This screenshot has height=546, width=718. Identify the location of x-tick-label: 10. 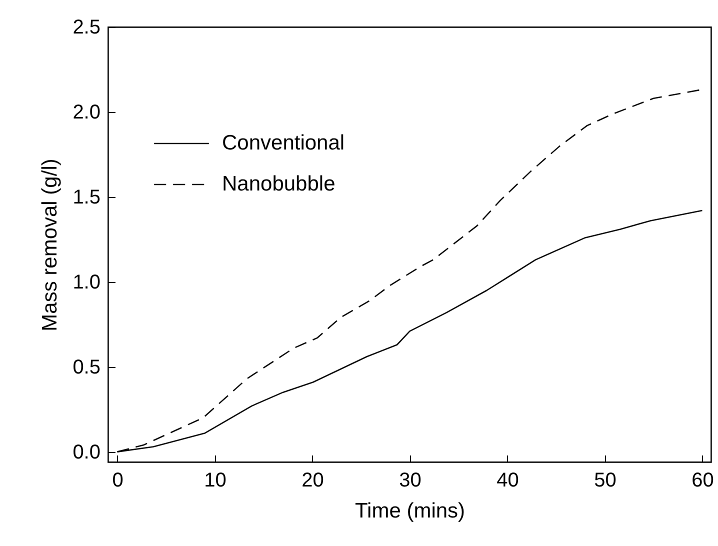
(215, 481).